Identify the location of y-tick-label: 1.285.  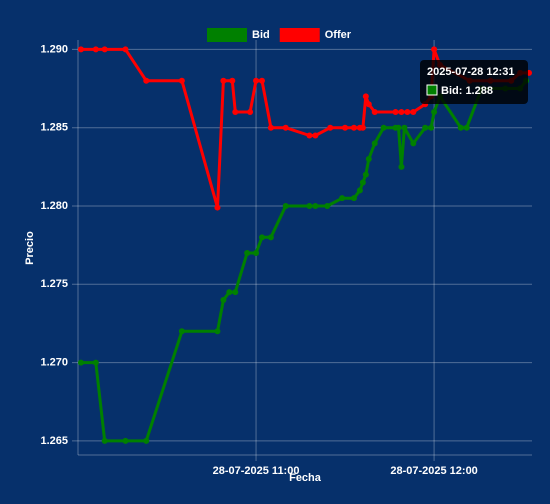
(54, 128).